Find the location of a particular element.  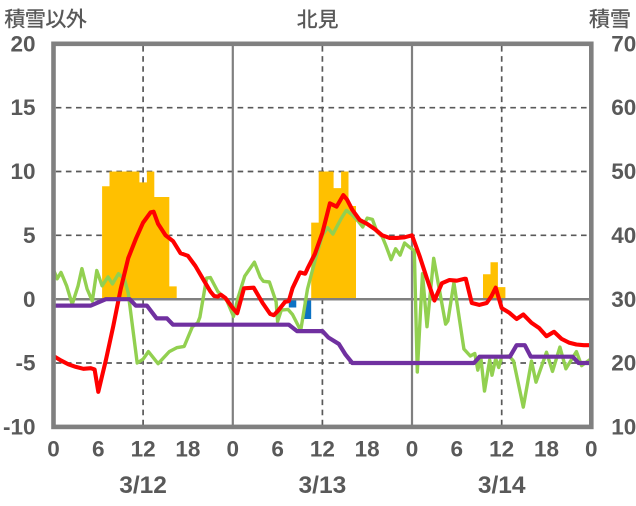

svg-text: 30 is located at coordinates (623, 299).